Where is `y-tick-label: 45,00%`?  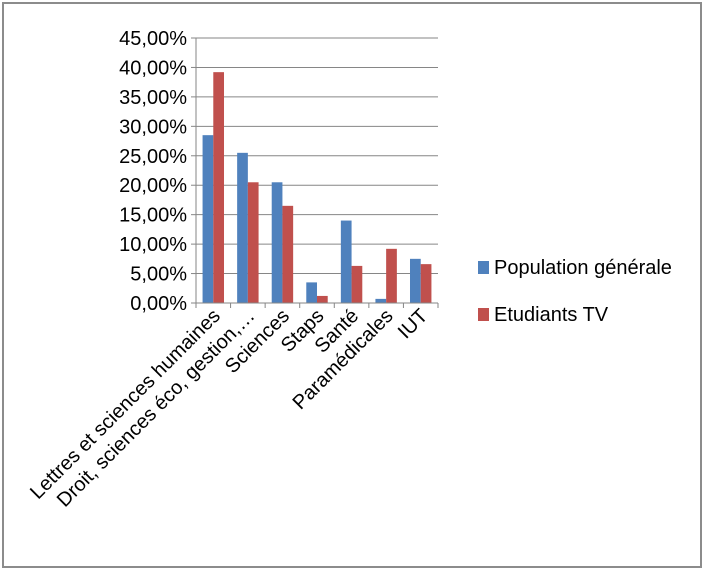
y-tick-label: 45,00% is located at coordinates (153, 39).